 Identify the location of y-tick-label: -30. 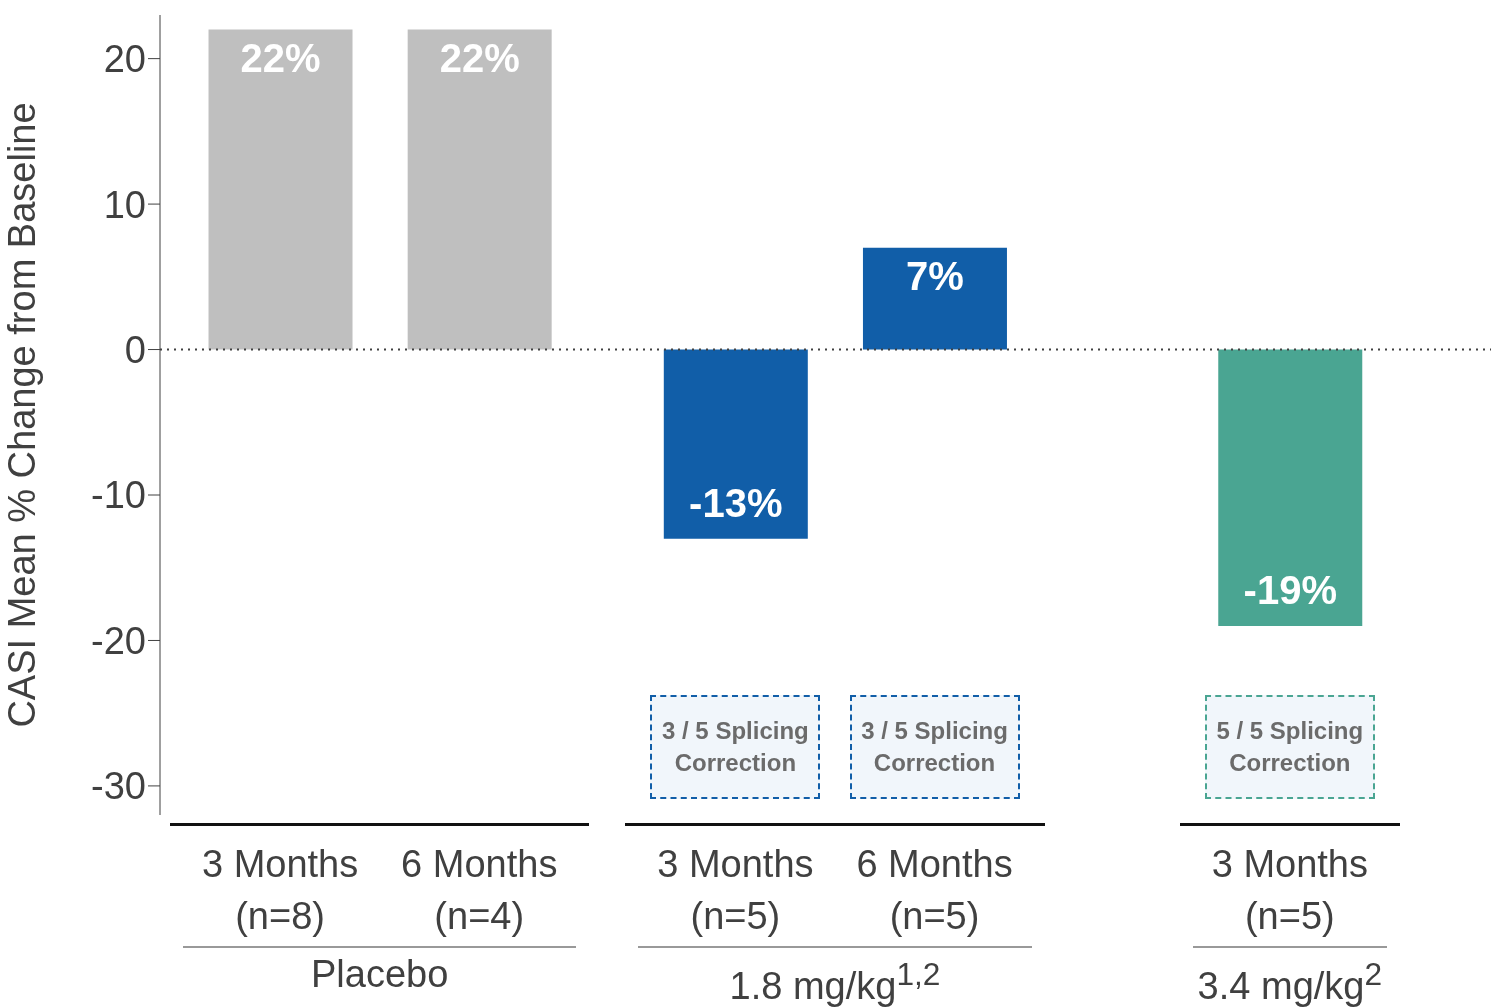
(118, 786).